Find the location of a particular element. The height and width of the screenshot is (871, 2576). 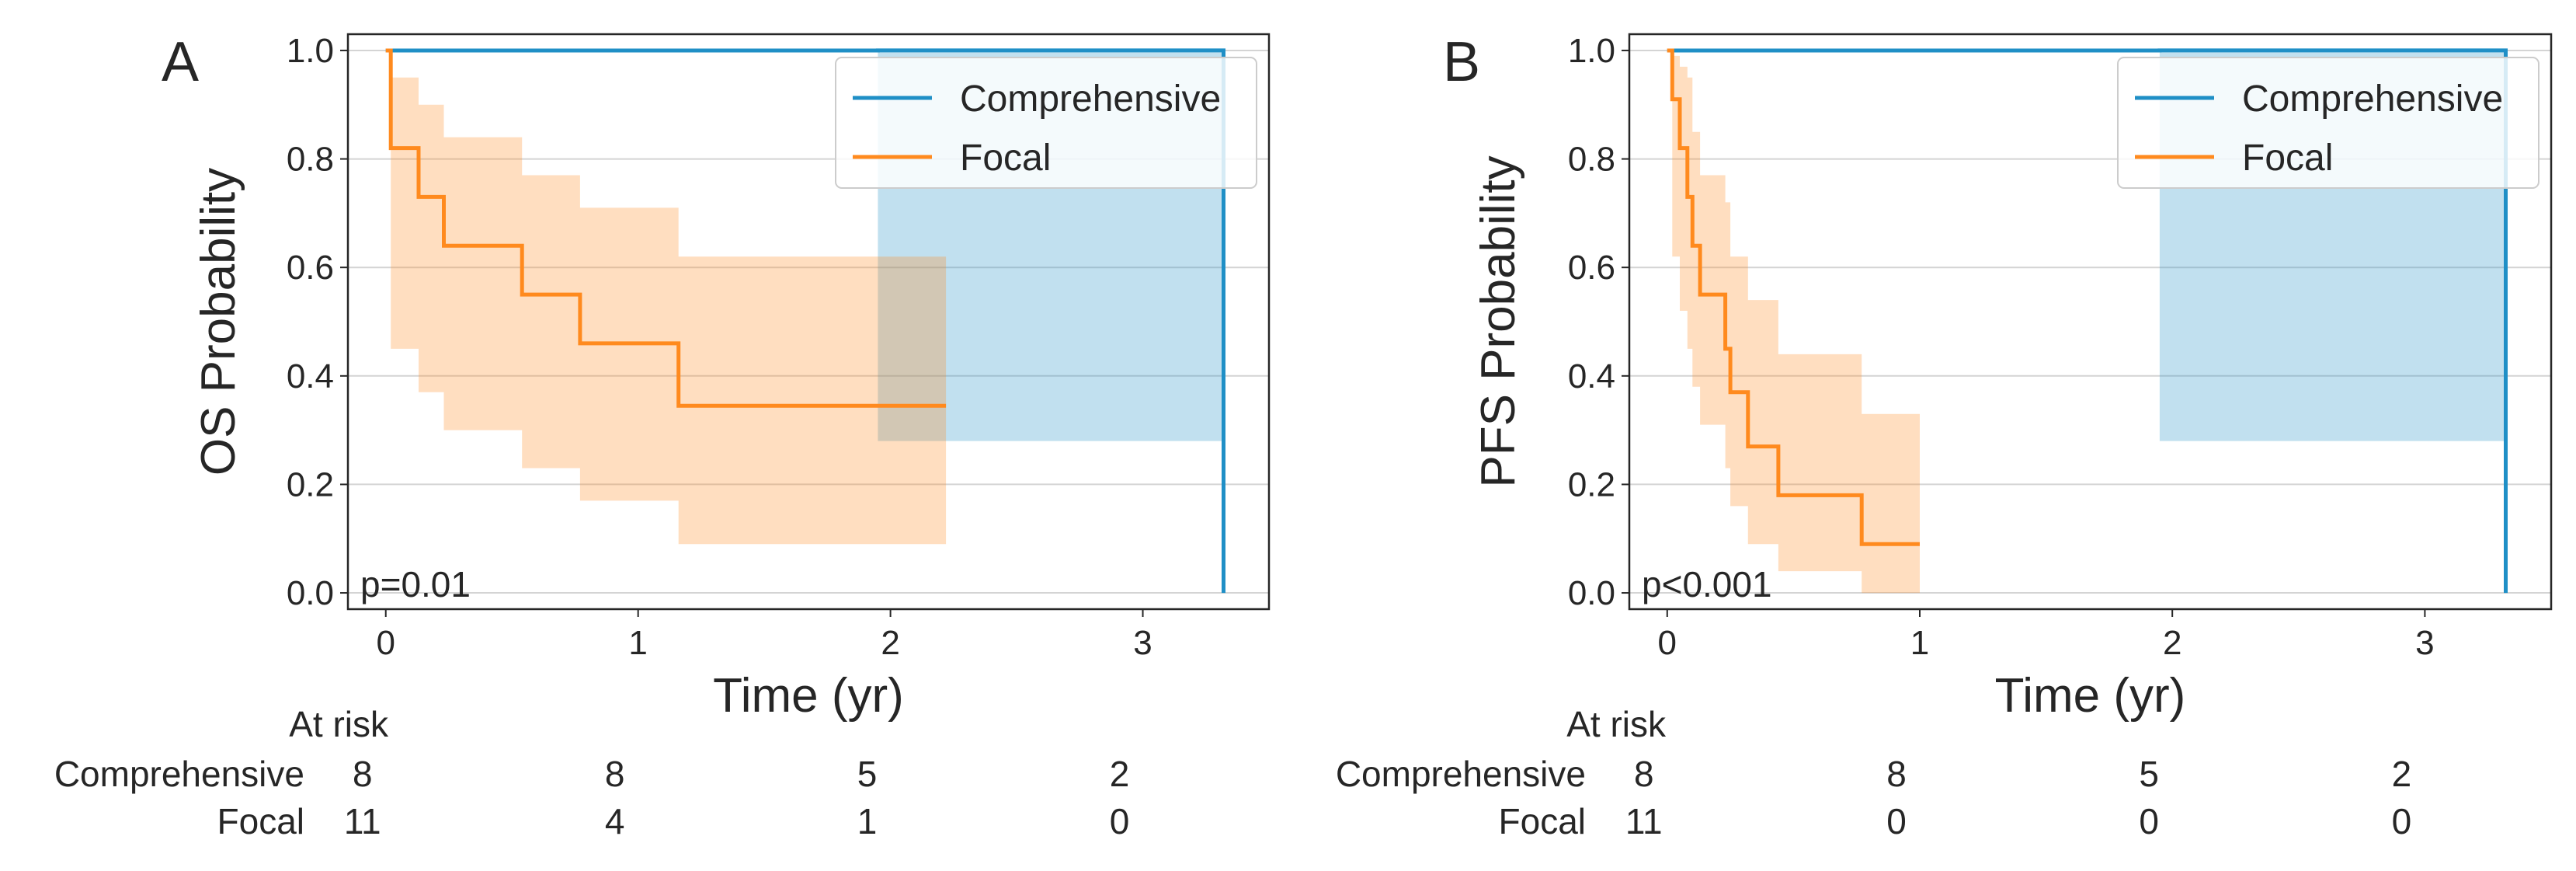

panel-label: B is located at coordinates (1461, 62).